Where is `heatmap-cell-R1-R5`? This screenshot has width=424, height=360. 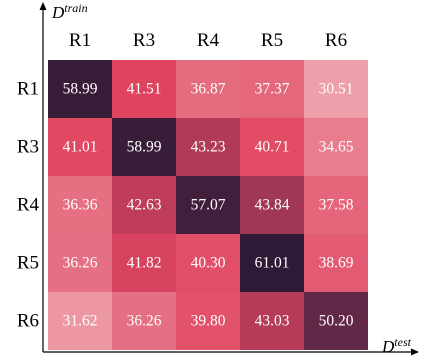 heatmap-cell-R1-R5 is located at coordinates (272, 89).